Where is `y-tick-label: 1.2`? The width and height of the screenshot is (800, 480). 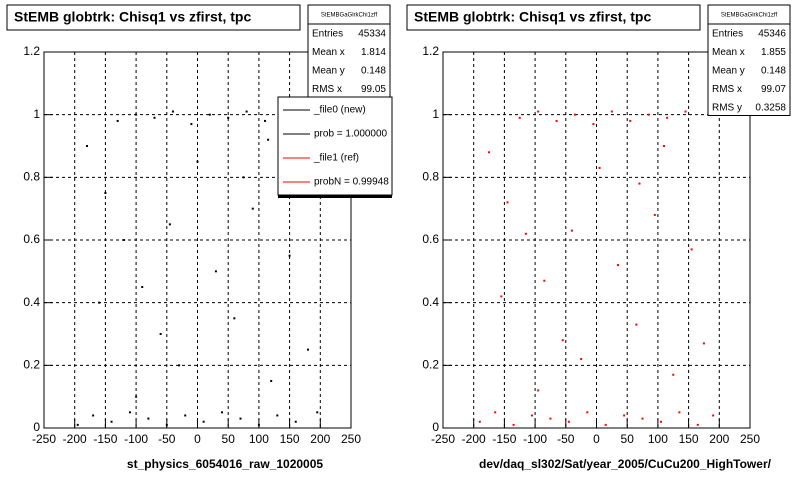 y-tick-label: 1.2 is located at coordinates (31, 51).